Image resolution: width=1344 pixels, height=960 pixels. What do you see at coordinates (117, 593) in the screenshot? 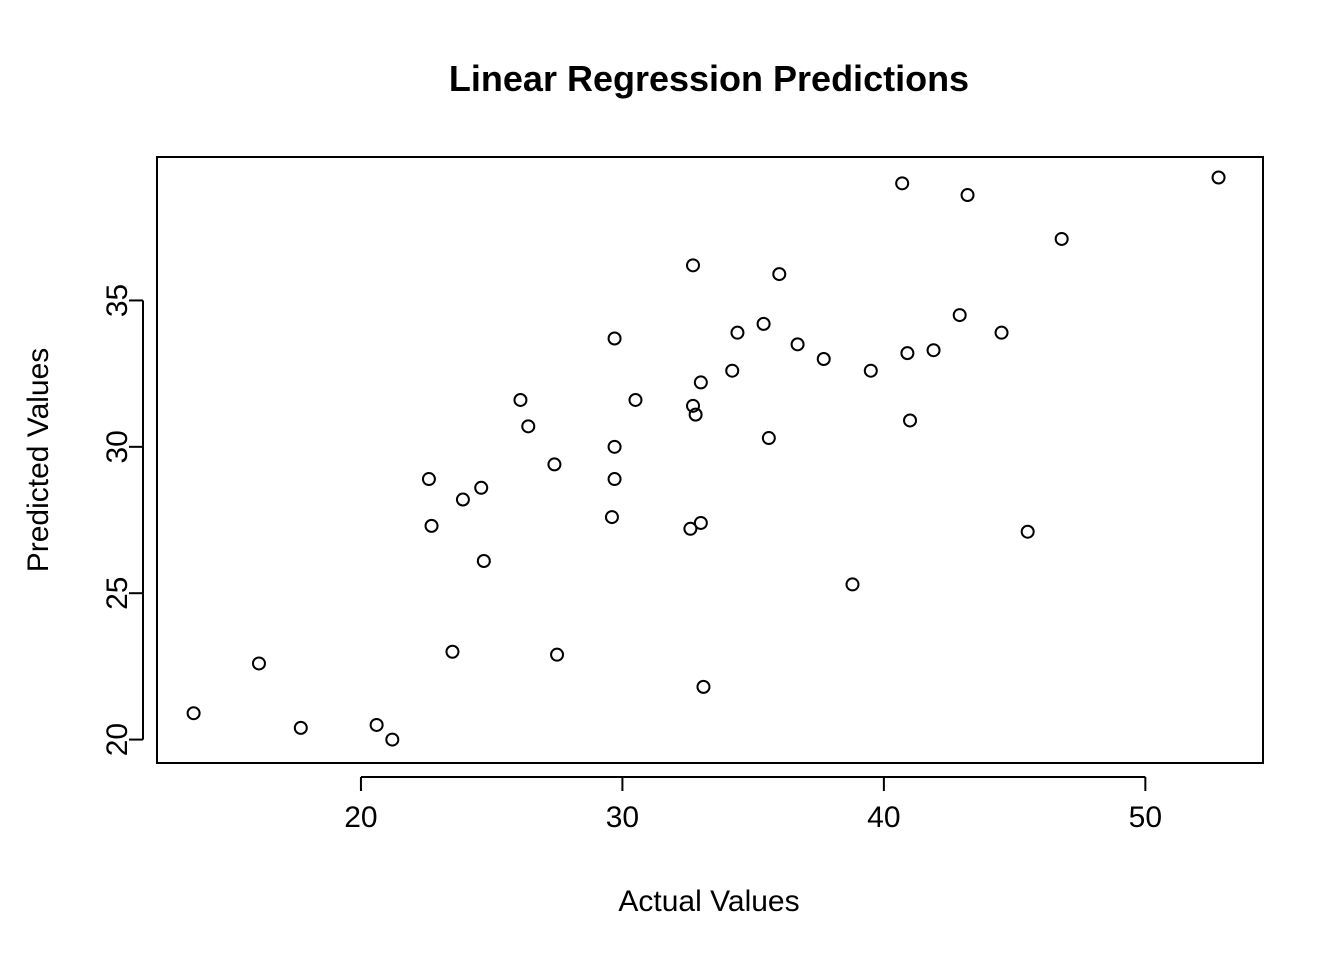
I see `y-tick-label: 25` at bounding box center [117, 593].